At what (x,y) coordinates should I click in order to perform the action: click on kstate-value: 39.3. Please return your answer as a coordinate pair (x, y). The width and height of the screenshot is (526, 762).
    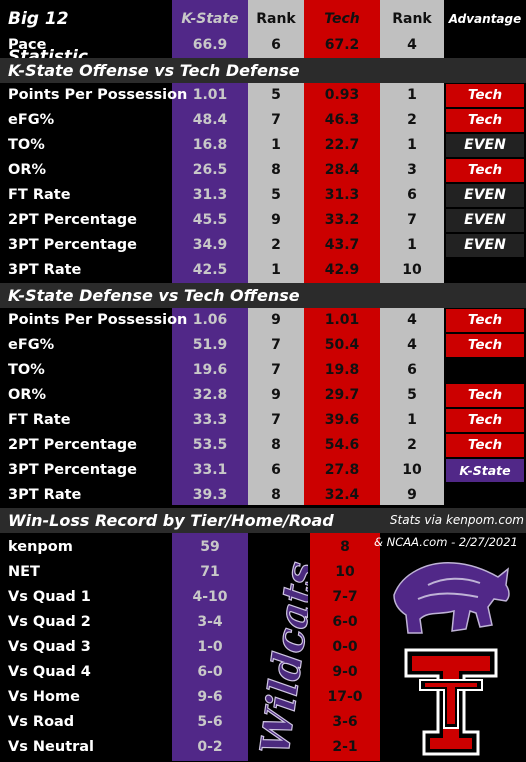
    Looking at the image, I should click on (210, 495).